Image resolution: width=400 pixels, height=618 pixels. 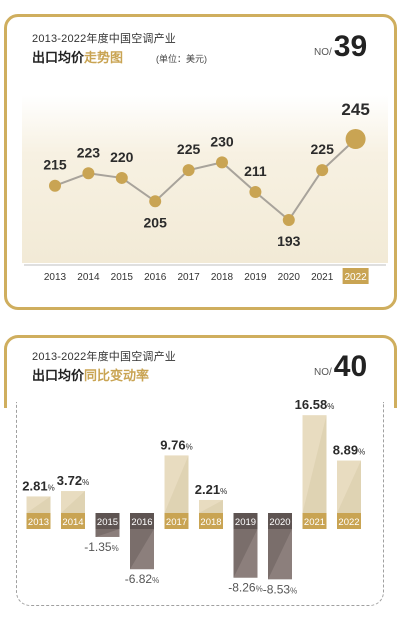 I want to click on line-chart-no-number: 39, so click(x=350, y=46).